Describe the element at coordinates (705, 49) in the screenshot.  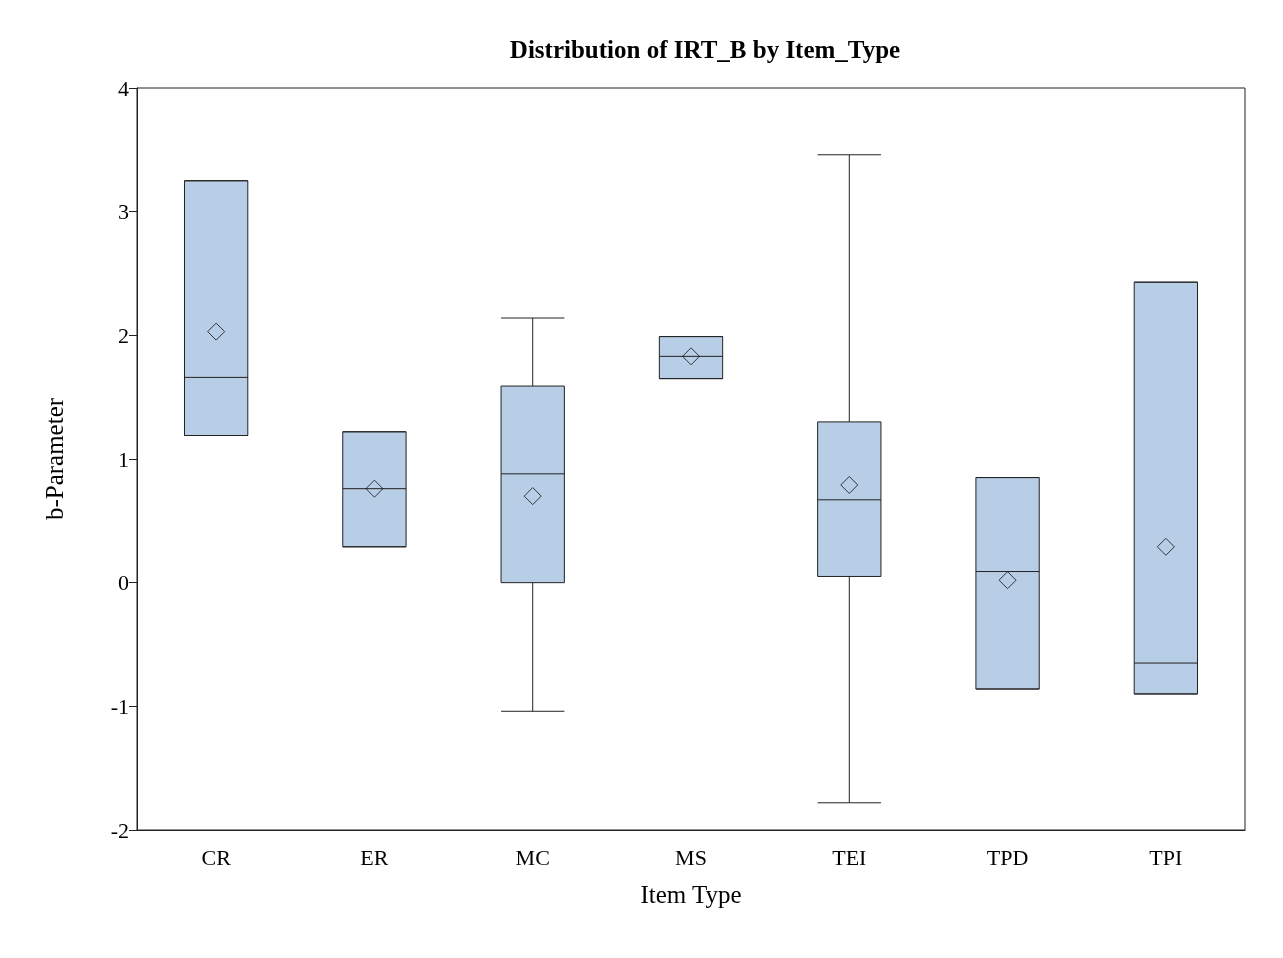
I see `chart-title: Distribution of IRT_B by Item_Type` at that location.